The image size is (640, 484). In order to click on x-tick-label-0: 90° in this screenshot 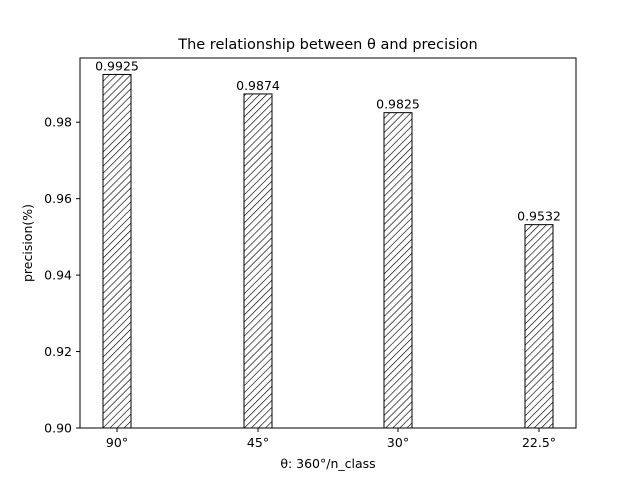, I will do `click(117, 442)`.